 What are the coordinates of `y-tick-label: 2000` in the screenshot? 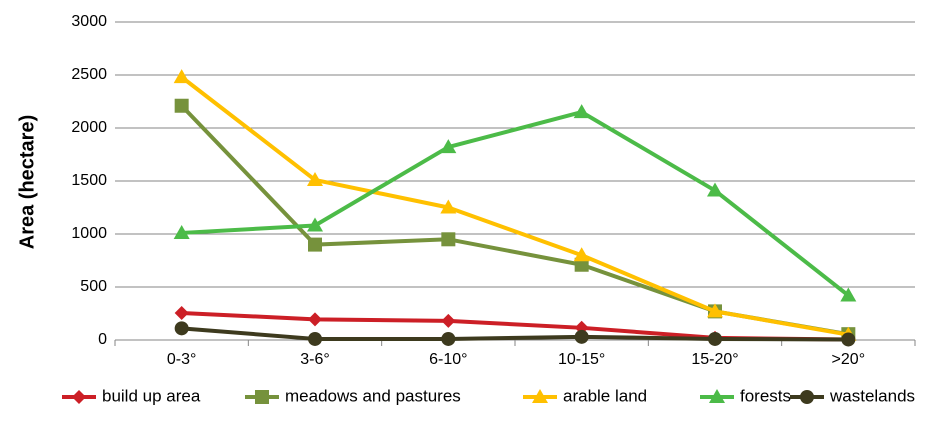 It's located at (89, 127).